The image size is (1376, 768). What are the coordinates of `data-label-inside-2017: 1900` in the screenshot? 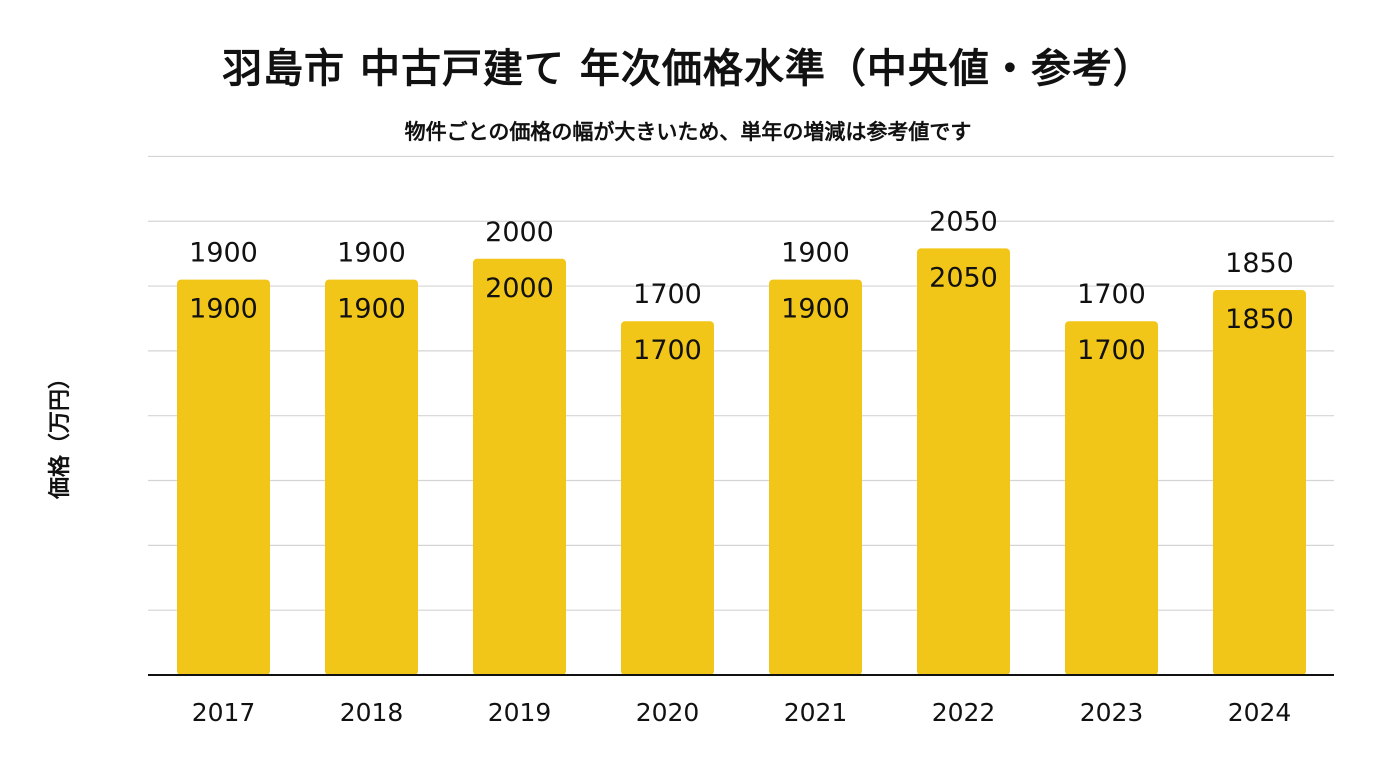 It's located at (223, 309).